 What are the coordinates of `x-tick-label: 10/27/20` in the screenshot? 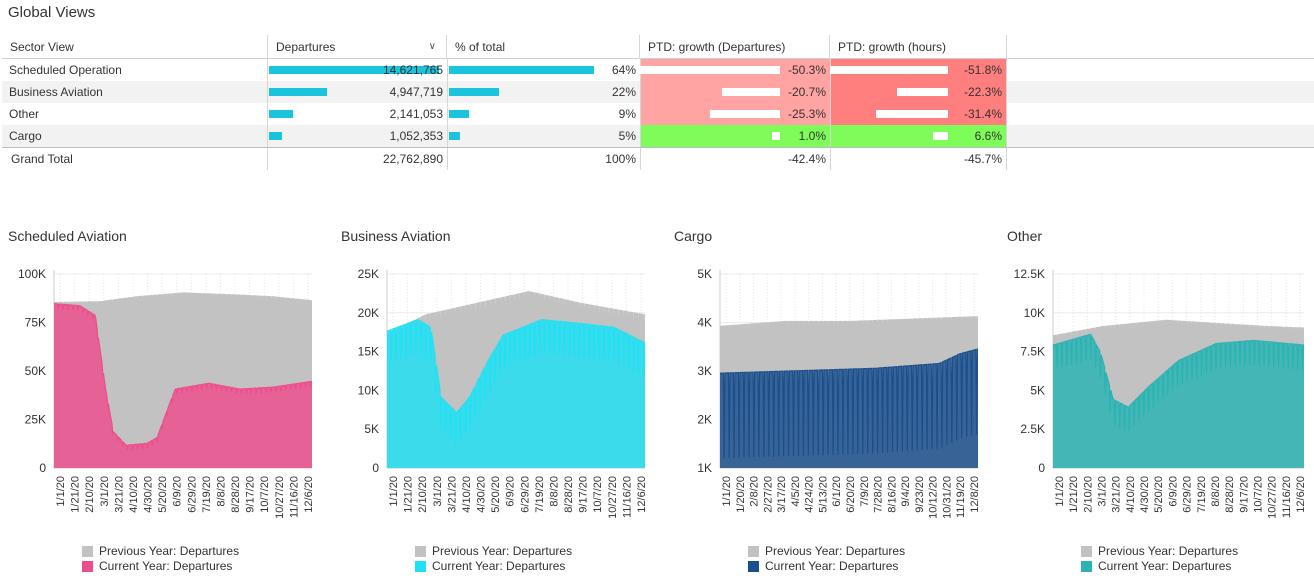 It's located at (1273, 497).